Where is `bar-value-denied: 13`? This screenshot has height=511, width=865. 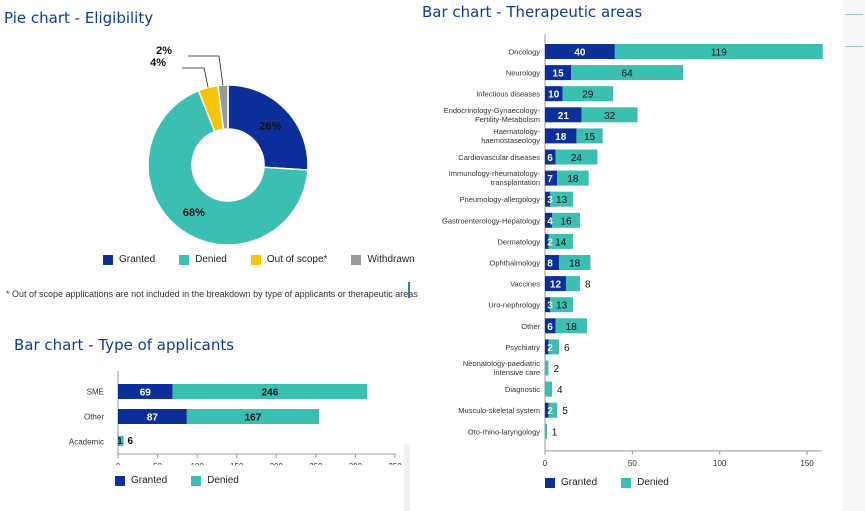 bar-value-denied: 13 is located at coordinates (562, 306).